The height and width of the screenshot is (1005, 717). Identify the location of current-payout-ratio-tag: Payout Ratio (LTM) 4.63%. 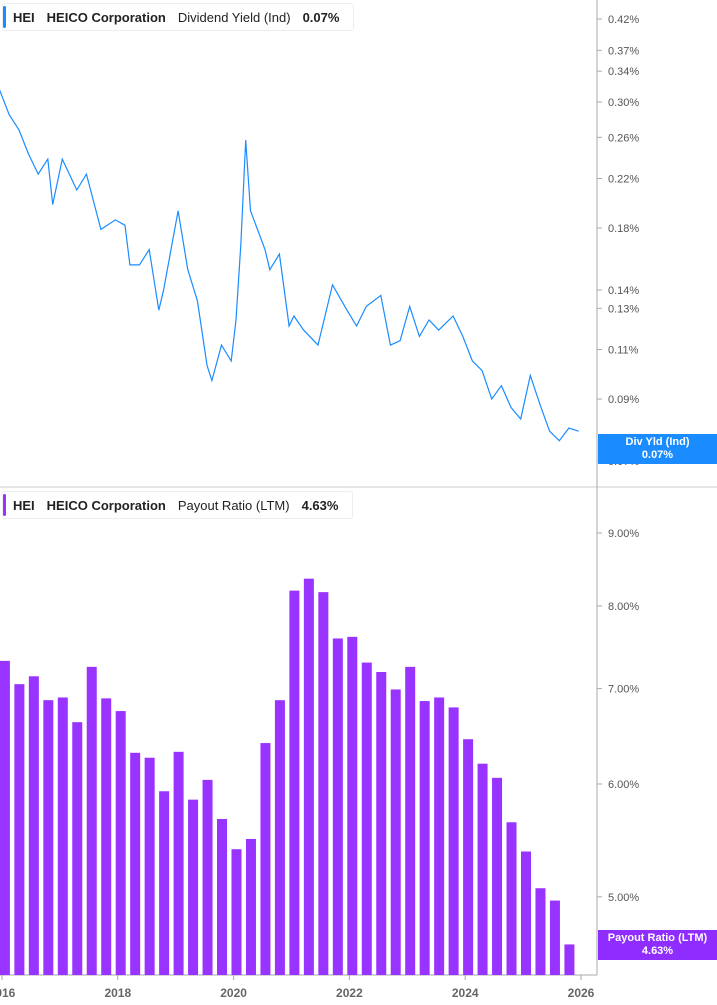
(657, 945).